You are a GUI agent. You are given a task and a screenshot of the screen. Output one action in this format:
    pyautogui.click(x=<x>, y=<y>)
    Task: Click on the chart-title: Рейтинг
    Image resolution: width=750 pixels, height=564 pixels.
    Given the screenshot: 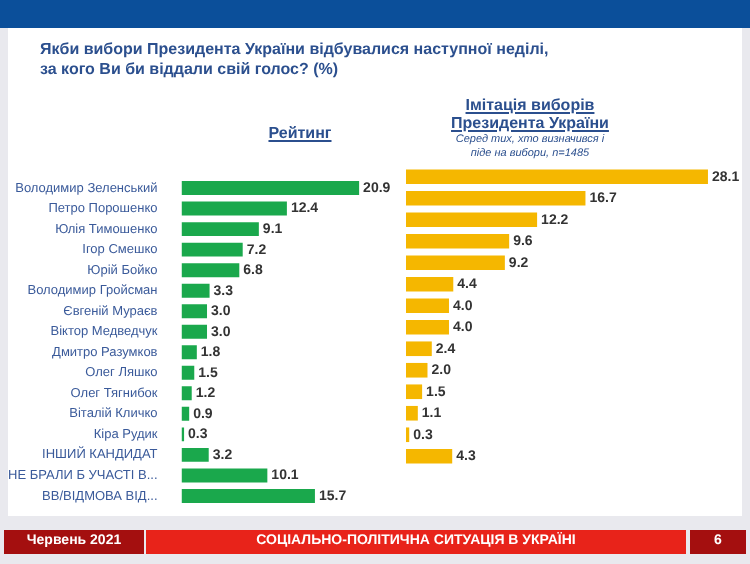 What is the action you would take?
    pyautogui.click(x=300, y=133)
    